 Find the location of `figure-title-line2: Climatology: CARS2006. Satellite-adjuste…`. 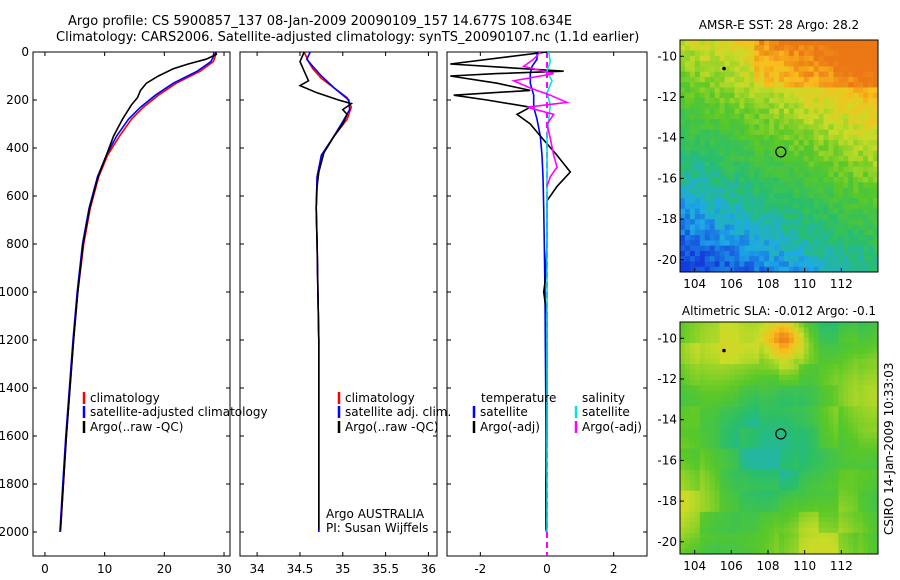

figure-title-line2: Climatology: CARS2006. Satellite-adjuste… is located at coordinates (348, 37).